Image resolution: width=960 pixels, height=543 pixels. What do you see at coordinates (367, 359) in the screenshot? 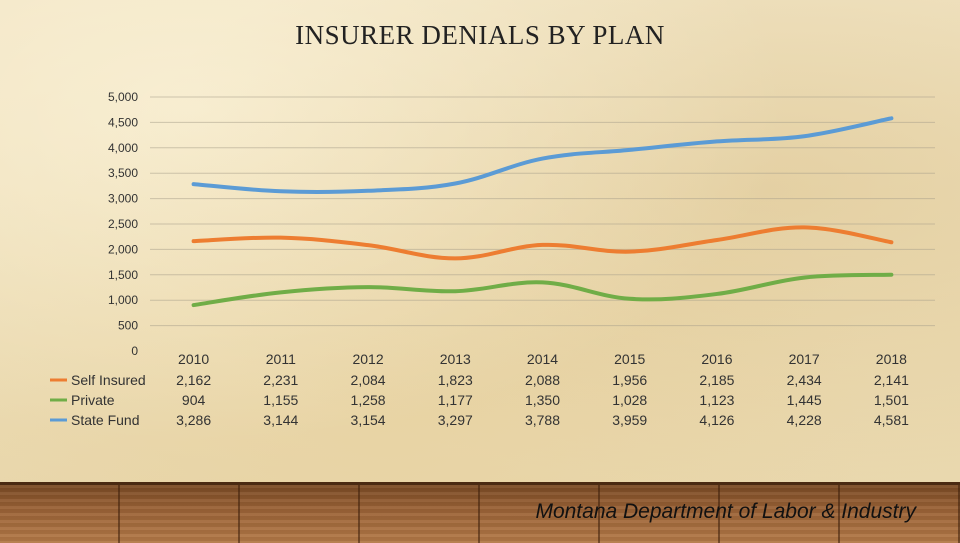
I see `x-category-label: 2012` at bounding box center [367, 359].